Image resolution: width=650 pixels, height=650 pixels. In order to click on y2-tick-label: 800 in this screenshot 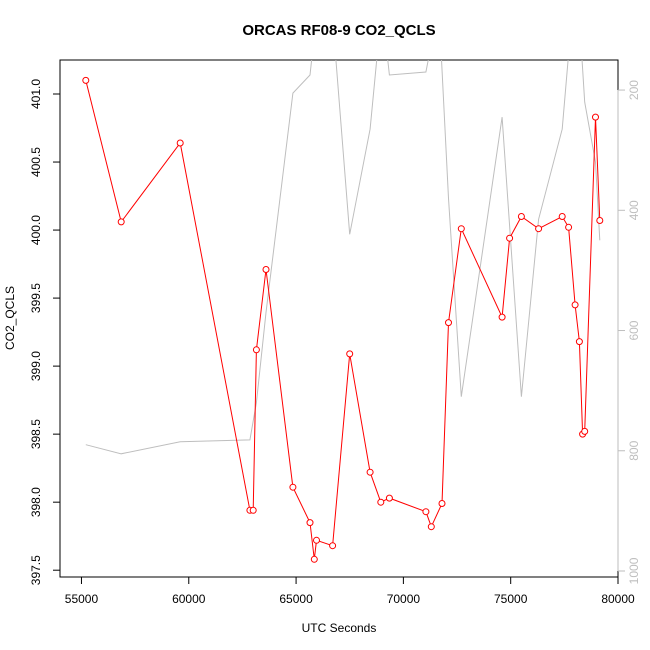, I will do `click(634, 450)`.